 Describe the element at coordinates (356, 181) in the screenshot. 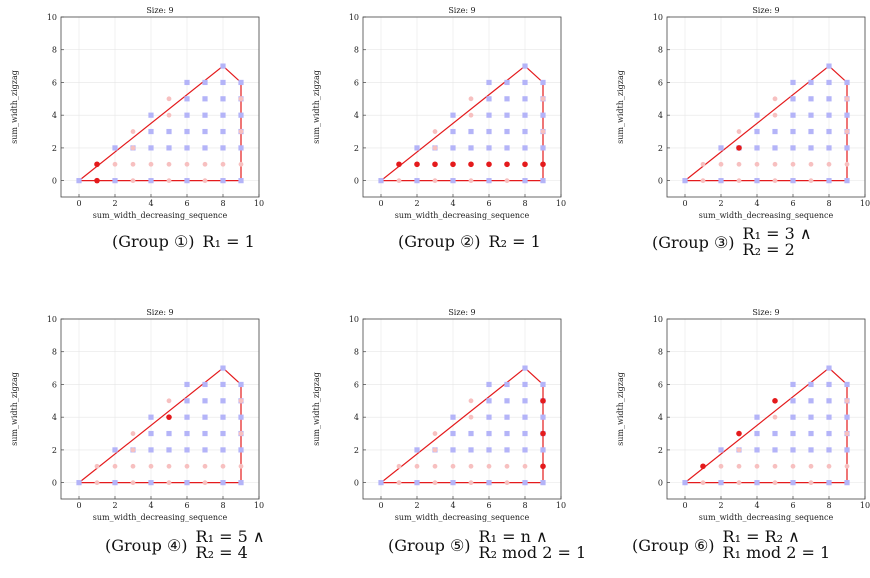

I see `y-tick-label: 0` at that location.